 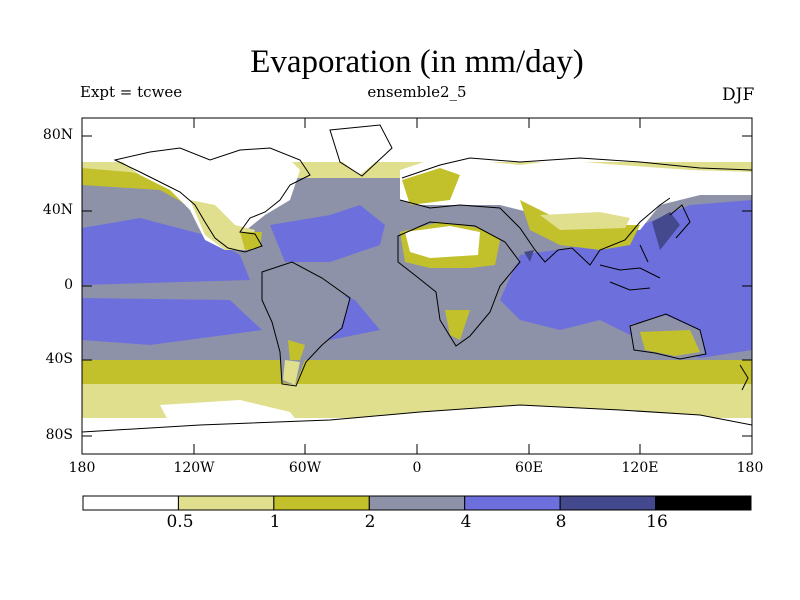 What do you see at coordinates (417, 62) in the screenshot?
I see `map-title: Evaporation (in mm/day)` at bounding box center [417, 62].